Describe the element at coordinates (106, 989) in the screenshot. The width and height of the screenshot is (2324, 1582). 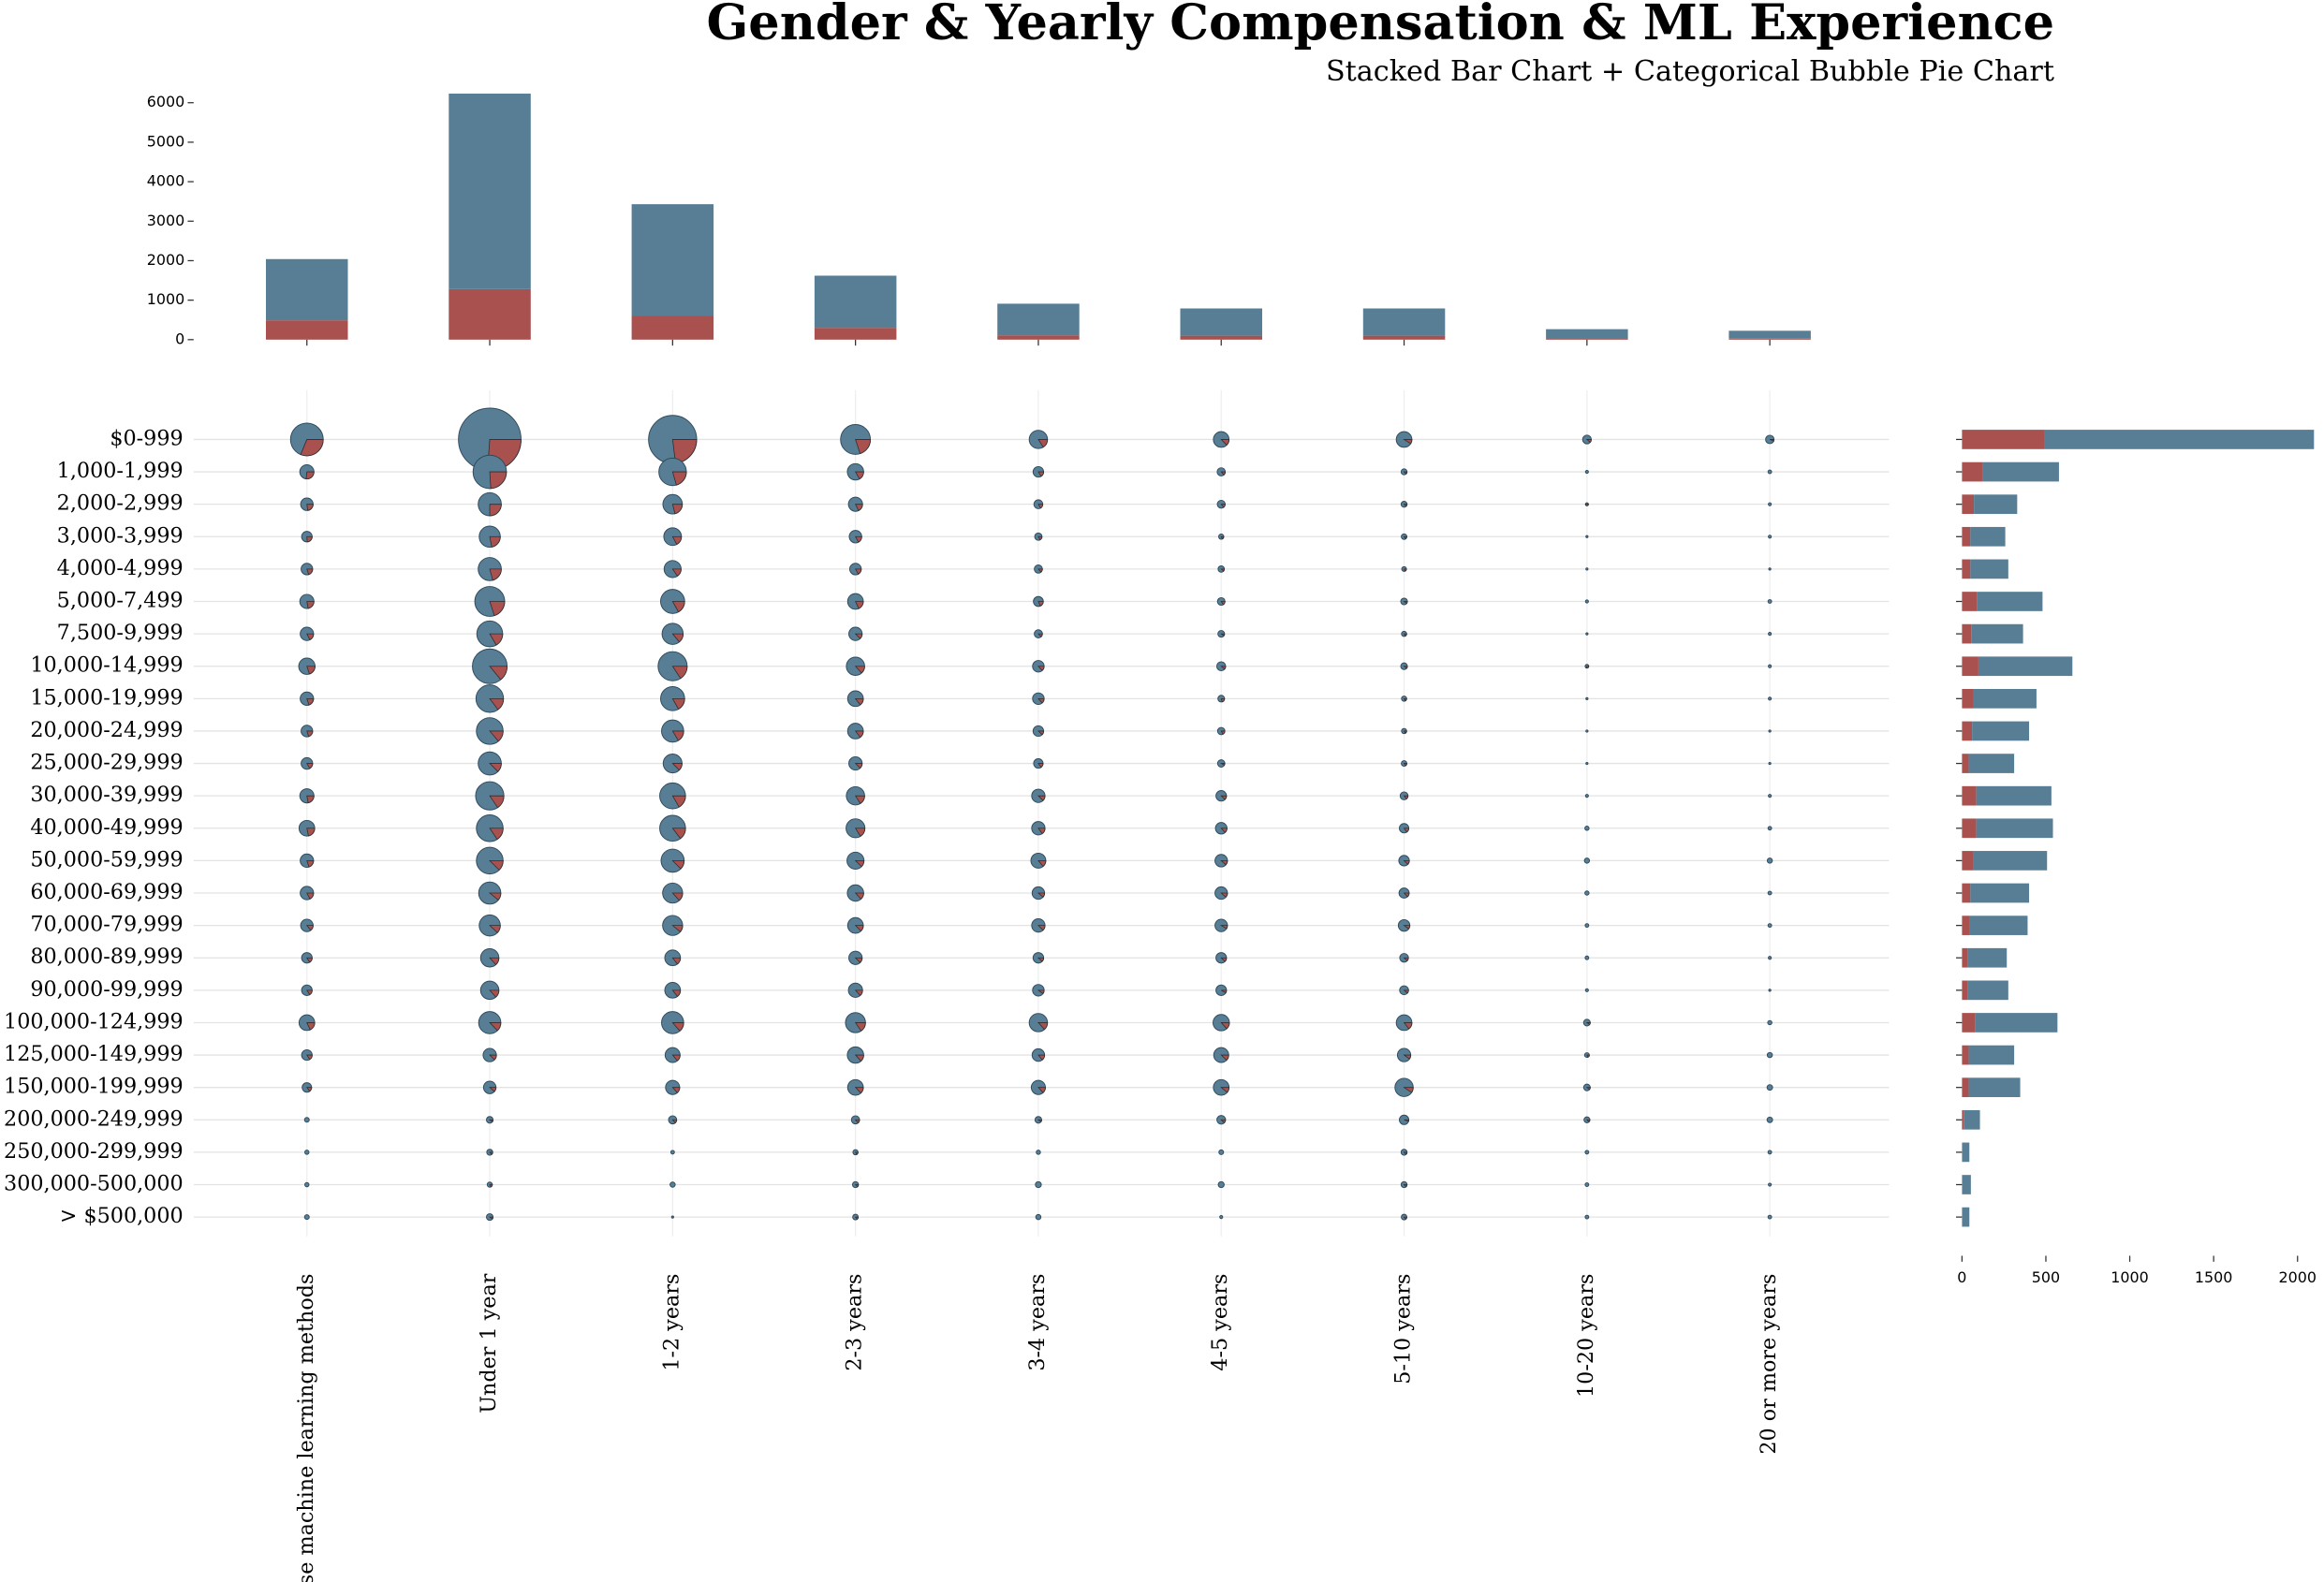
I see `y-tick-label: 90,000-99,999` at that location.